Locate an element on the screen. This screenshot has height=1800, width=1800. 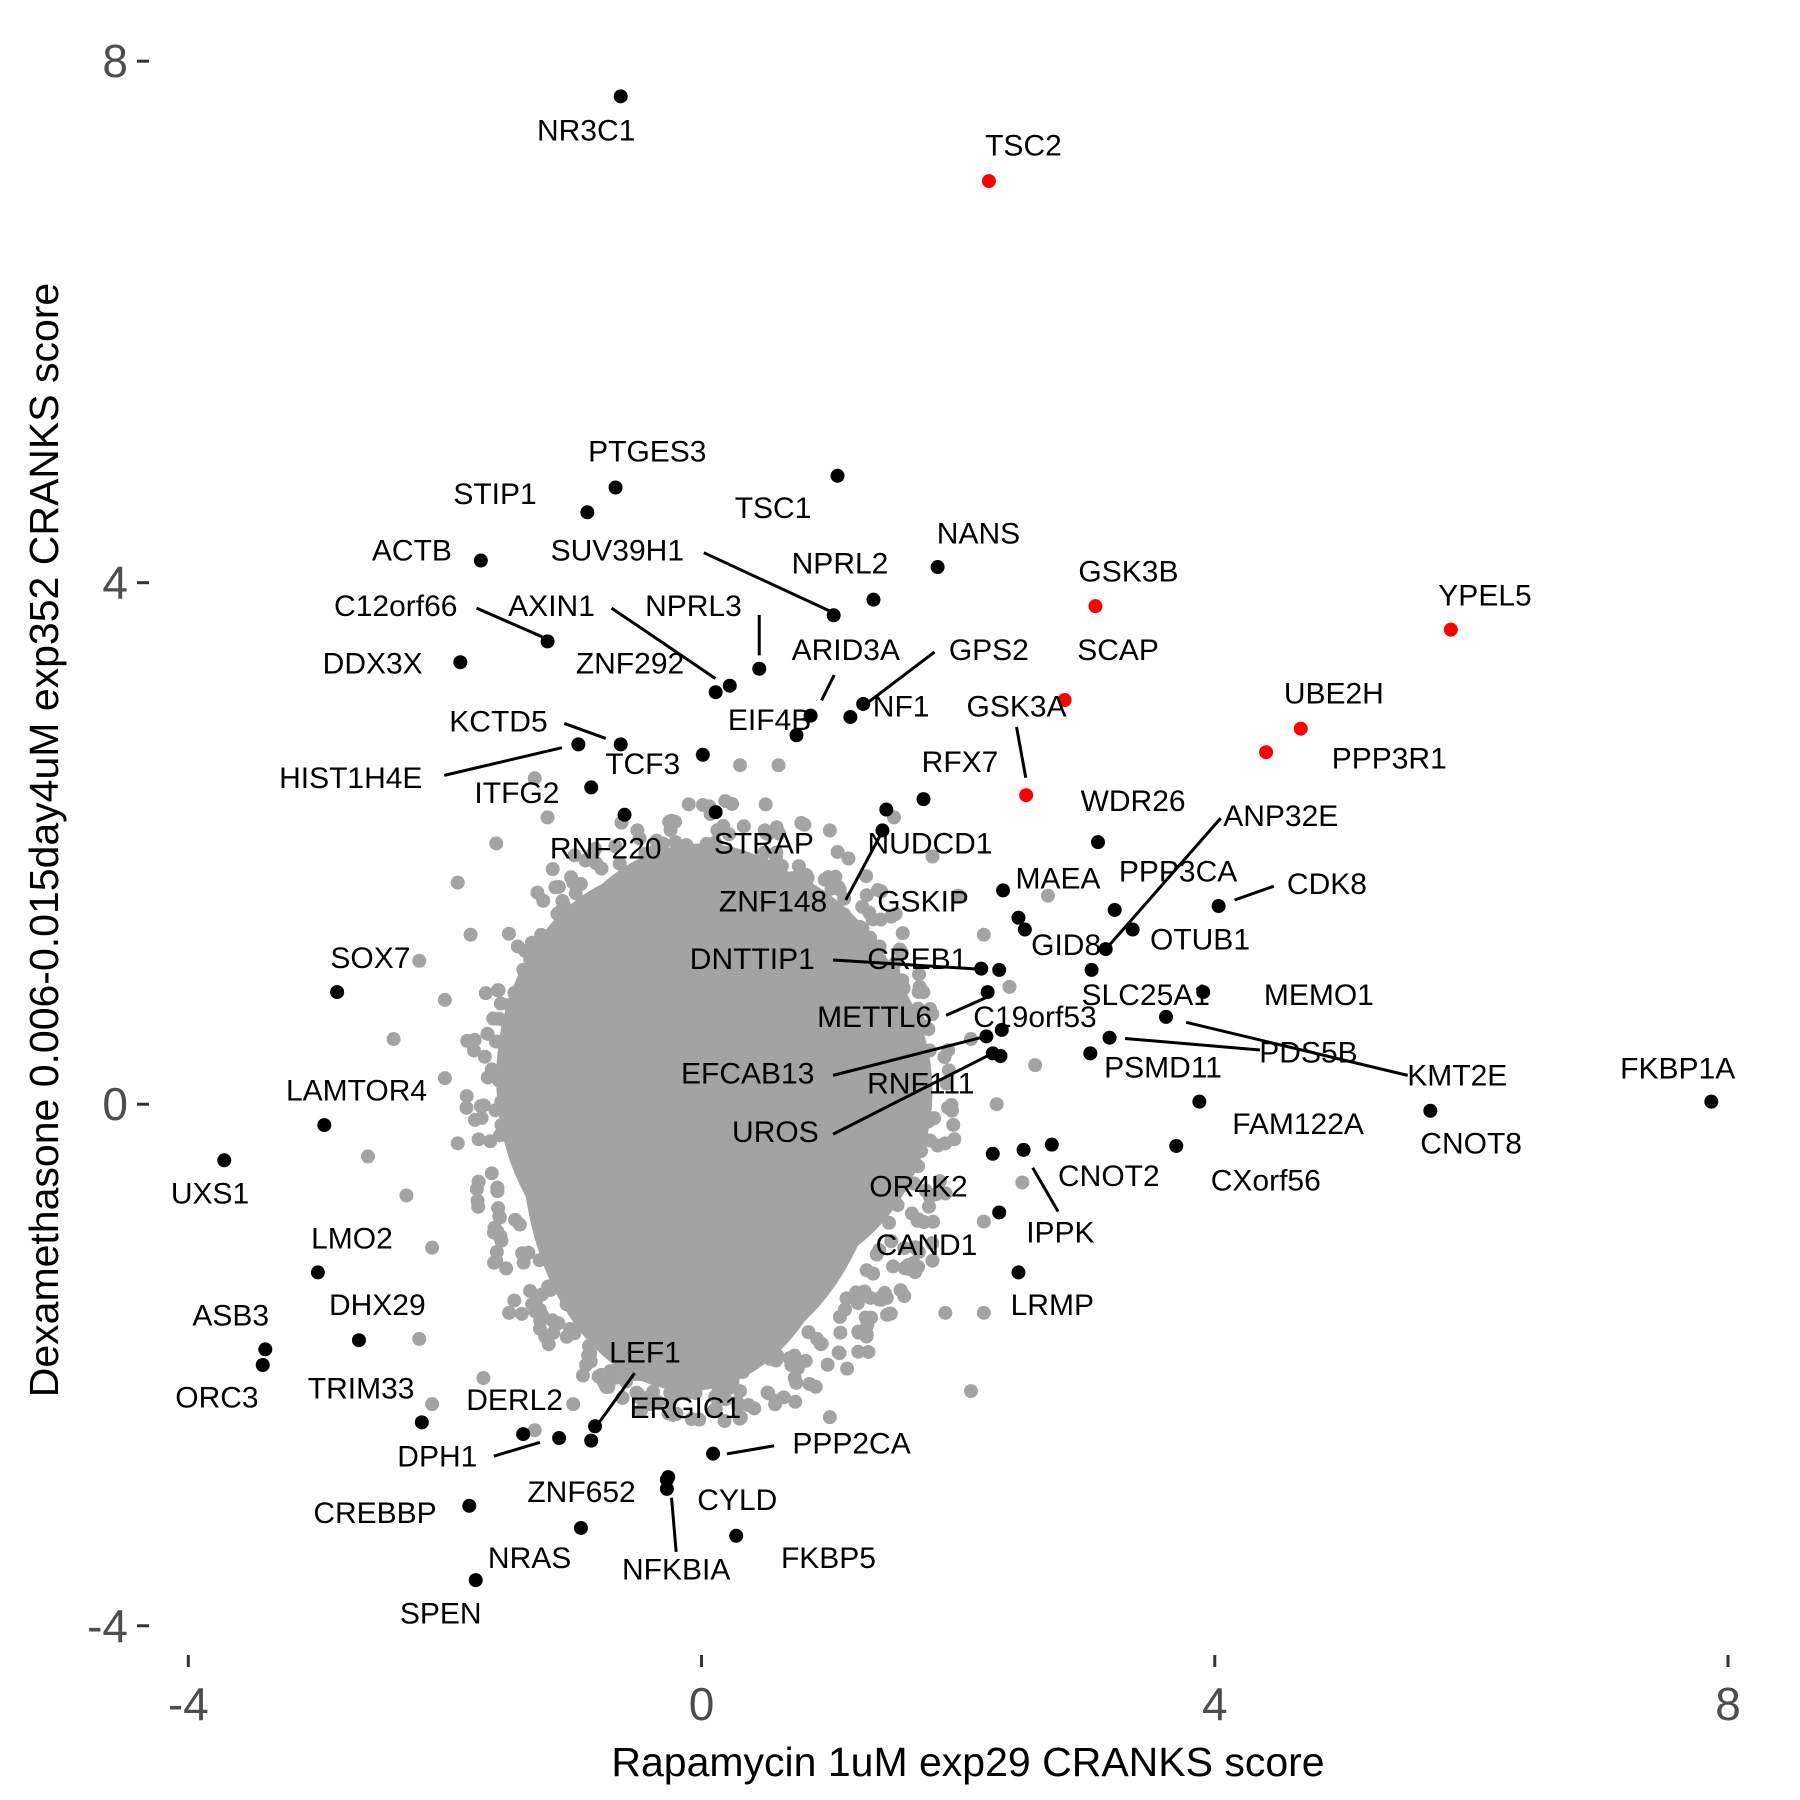
point-label: DHX29 is located at coordinates (377, 1305).